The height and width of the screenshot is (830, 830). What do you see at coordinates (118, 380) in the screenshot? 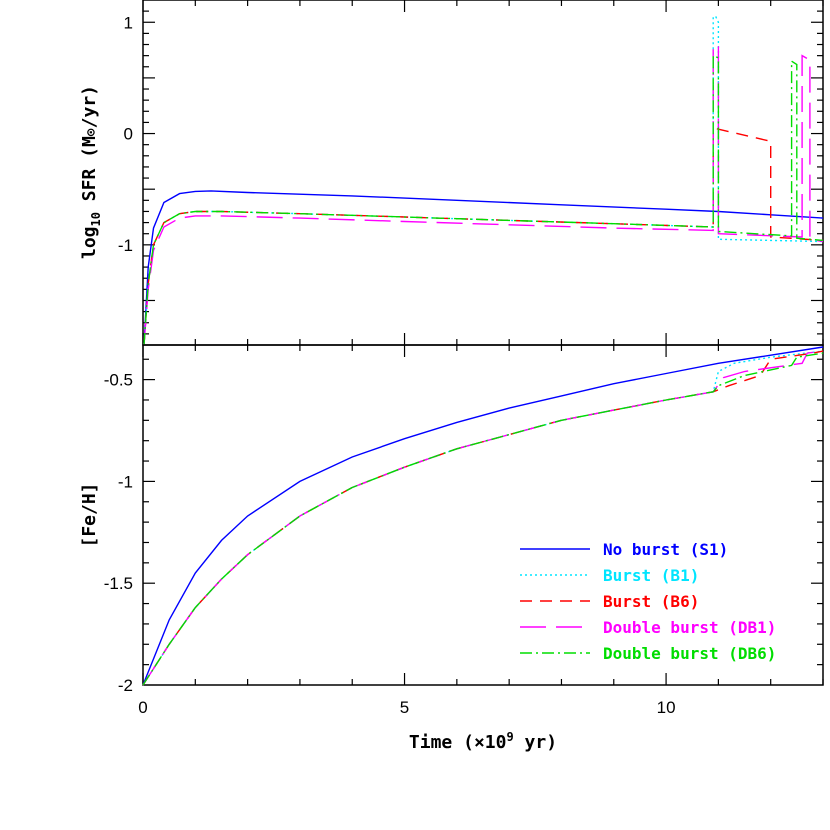
I see `feh-y-tick-label: -0.5` at bounding box center [118, 380].